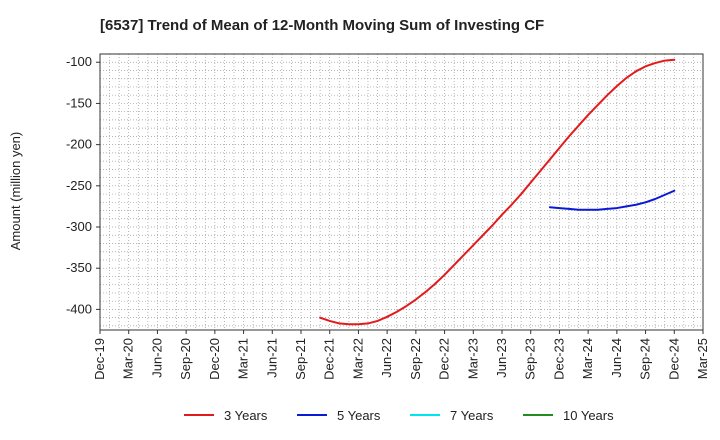 Image resolution: width=720 pixels, height=440 pixels. Describe the element at coordinates (79, 144) in the screenshot. I see `y-tick-label: -200` at that location.